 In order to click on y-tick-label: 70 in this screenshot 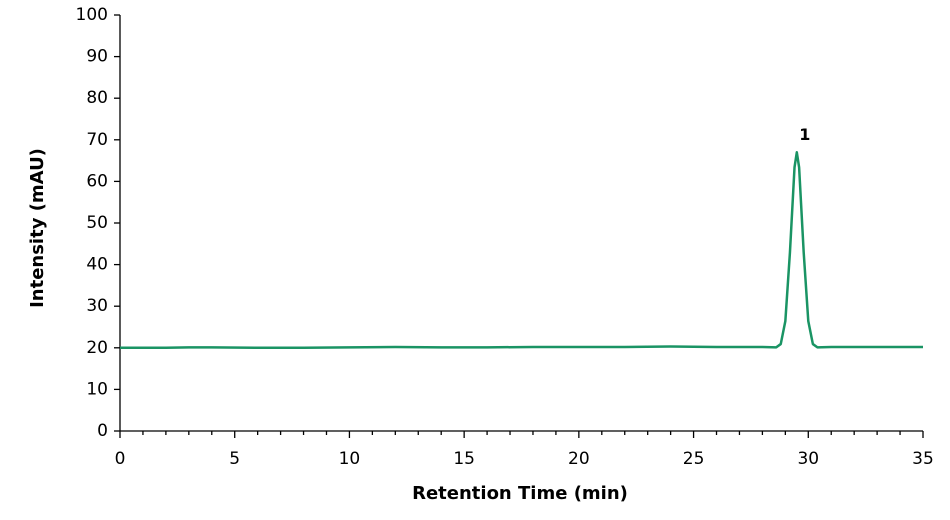, I will do `click(97, 140)`.